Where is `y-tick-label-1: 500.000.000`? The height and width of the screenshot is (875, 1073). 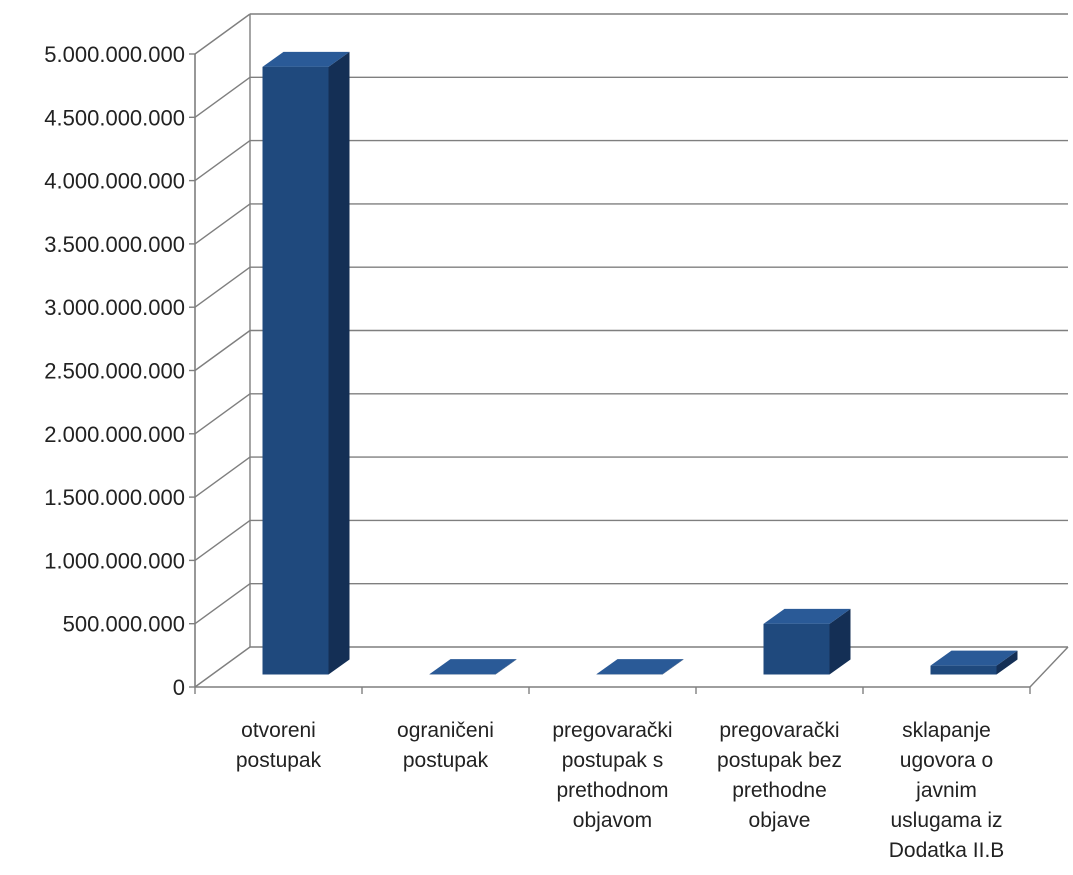
y-tick-label-1: 500.000.000 is located at coordinates (124, 624).